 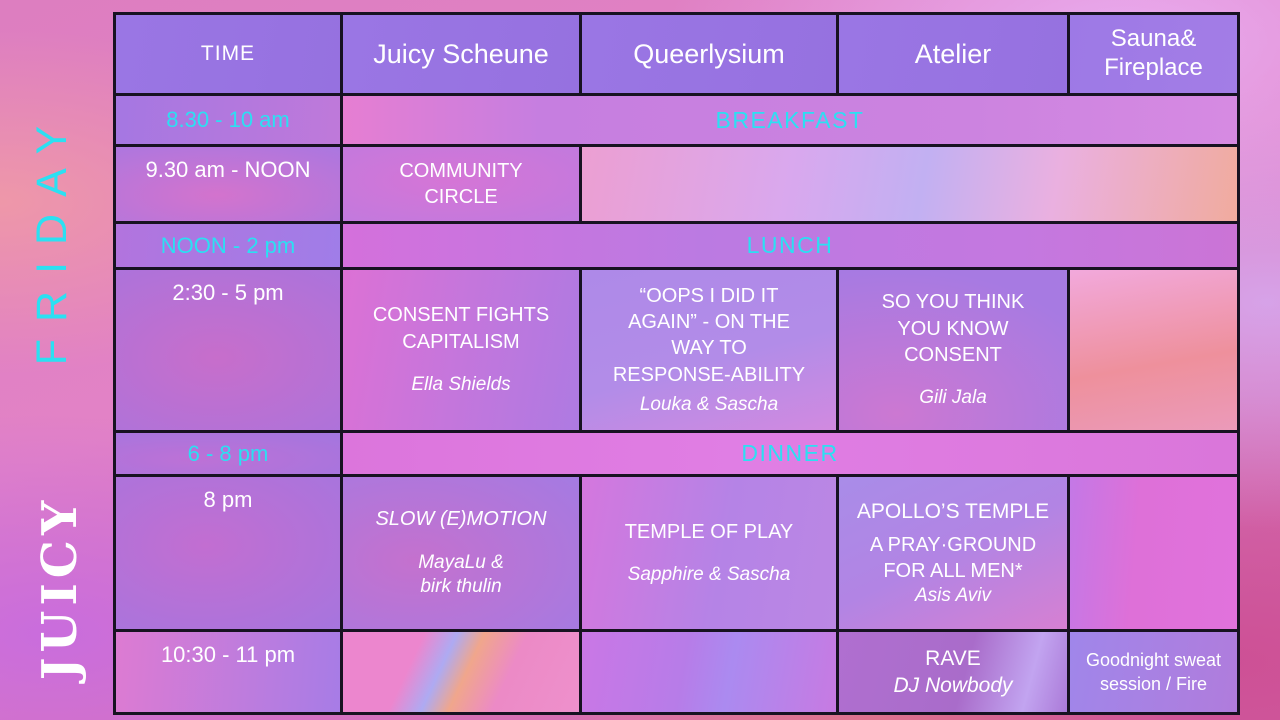 I want to click on event-cell-consent-fights-capitalism: CONSENT FIGHTS CAPITALISM Ella Shields, so click(x=461, y=350).